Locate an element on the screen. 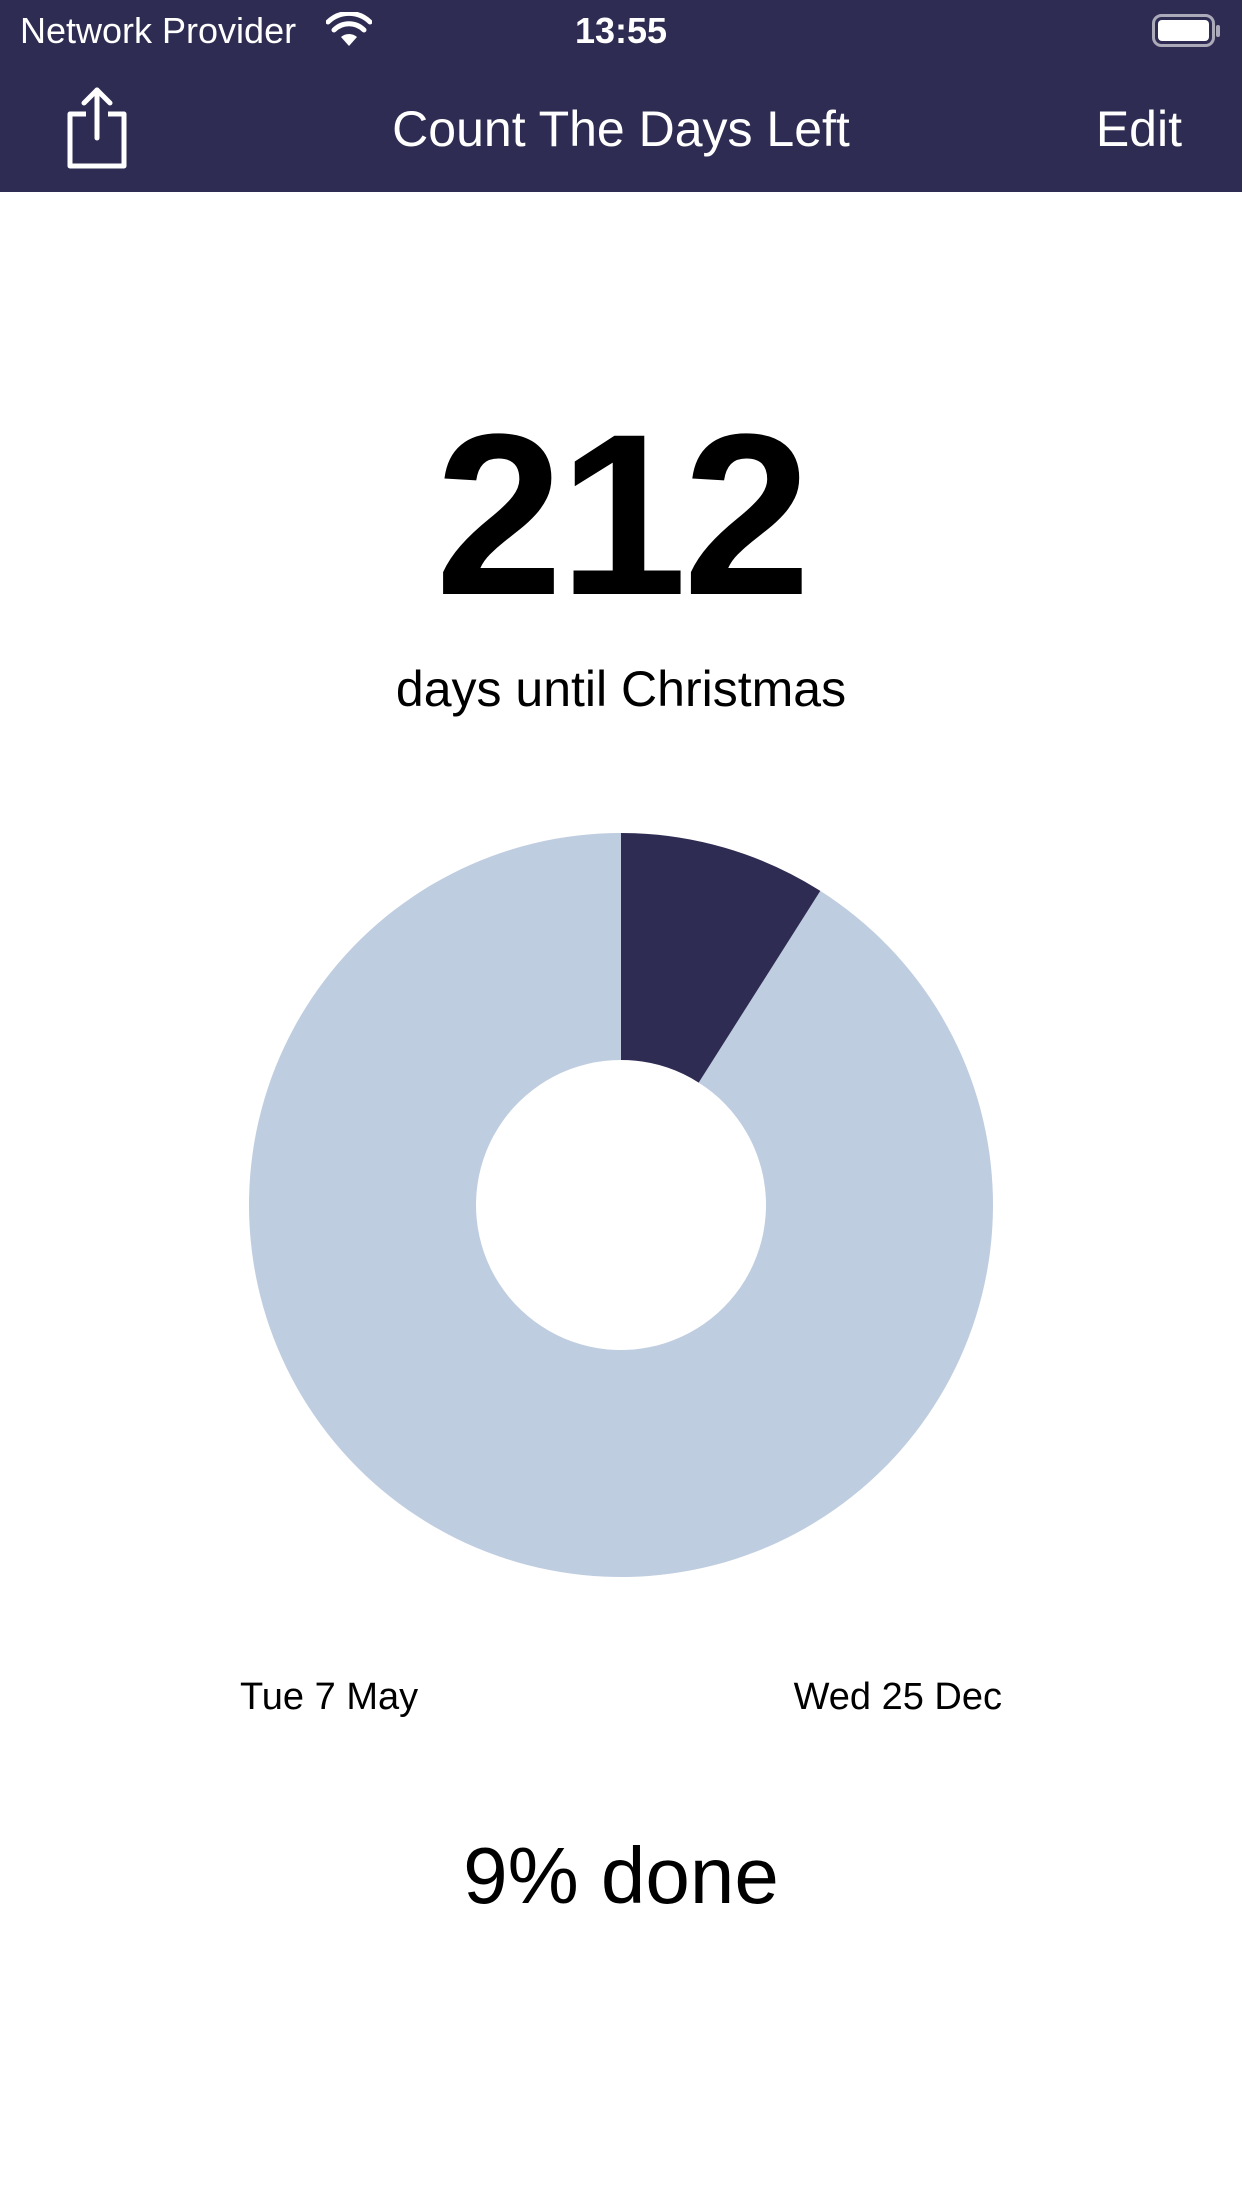 The height and width of the screenshot is (2208, 1242). start-date: Tue 7 May is located at coordinates (329, 1697).